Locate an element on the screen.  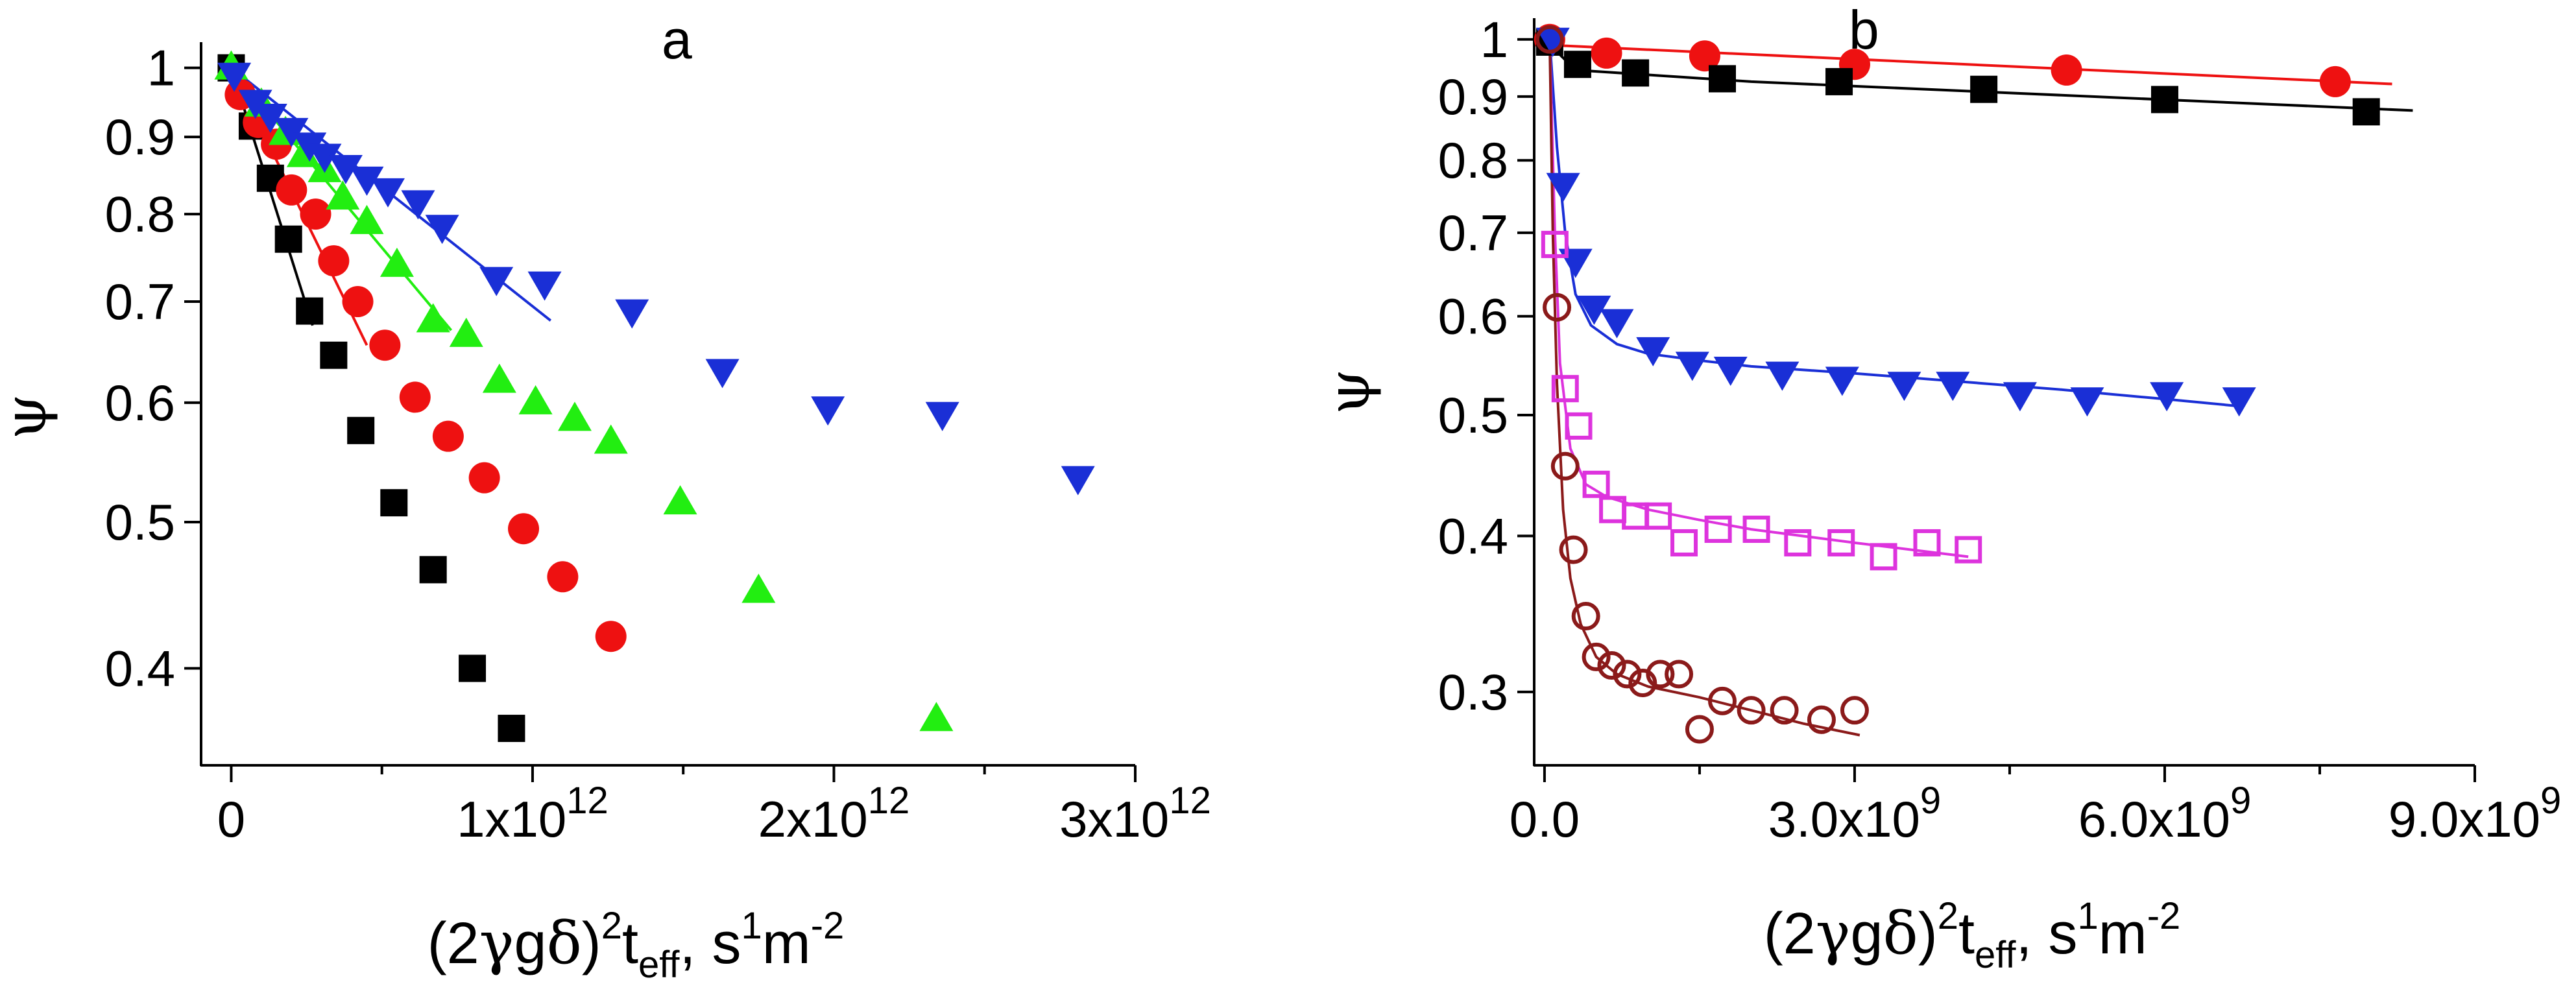
panel-a-x-axis-label: (2γgδ)2teff, s1m-2 is located at coordinates (636, 946).